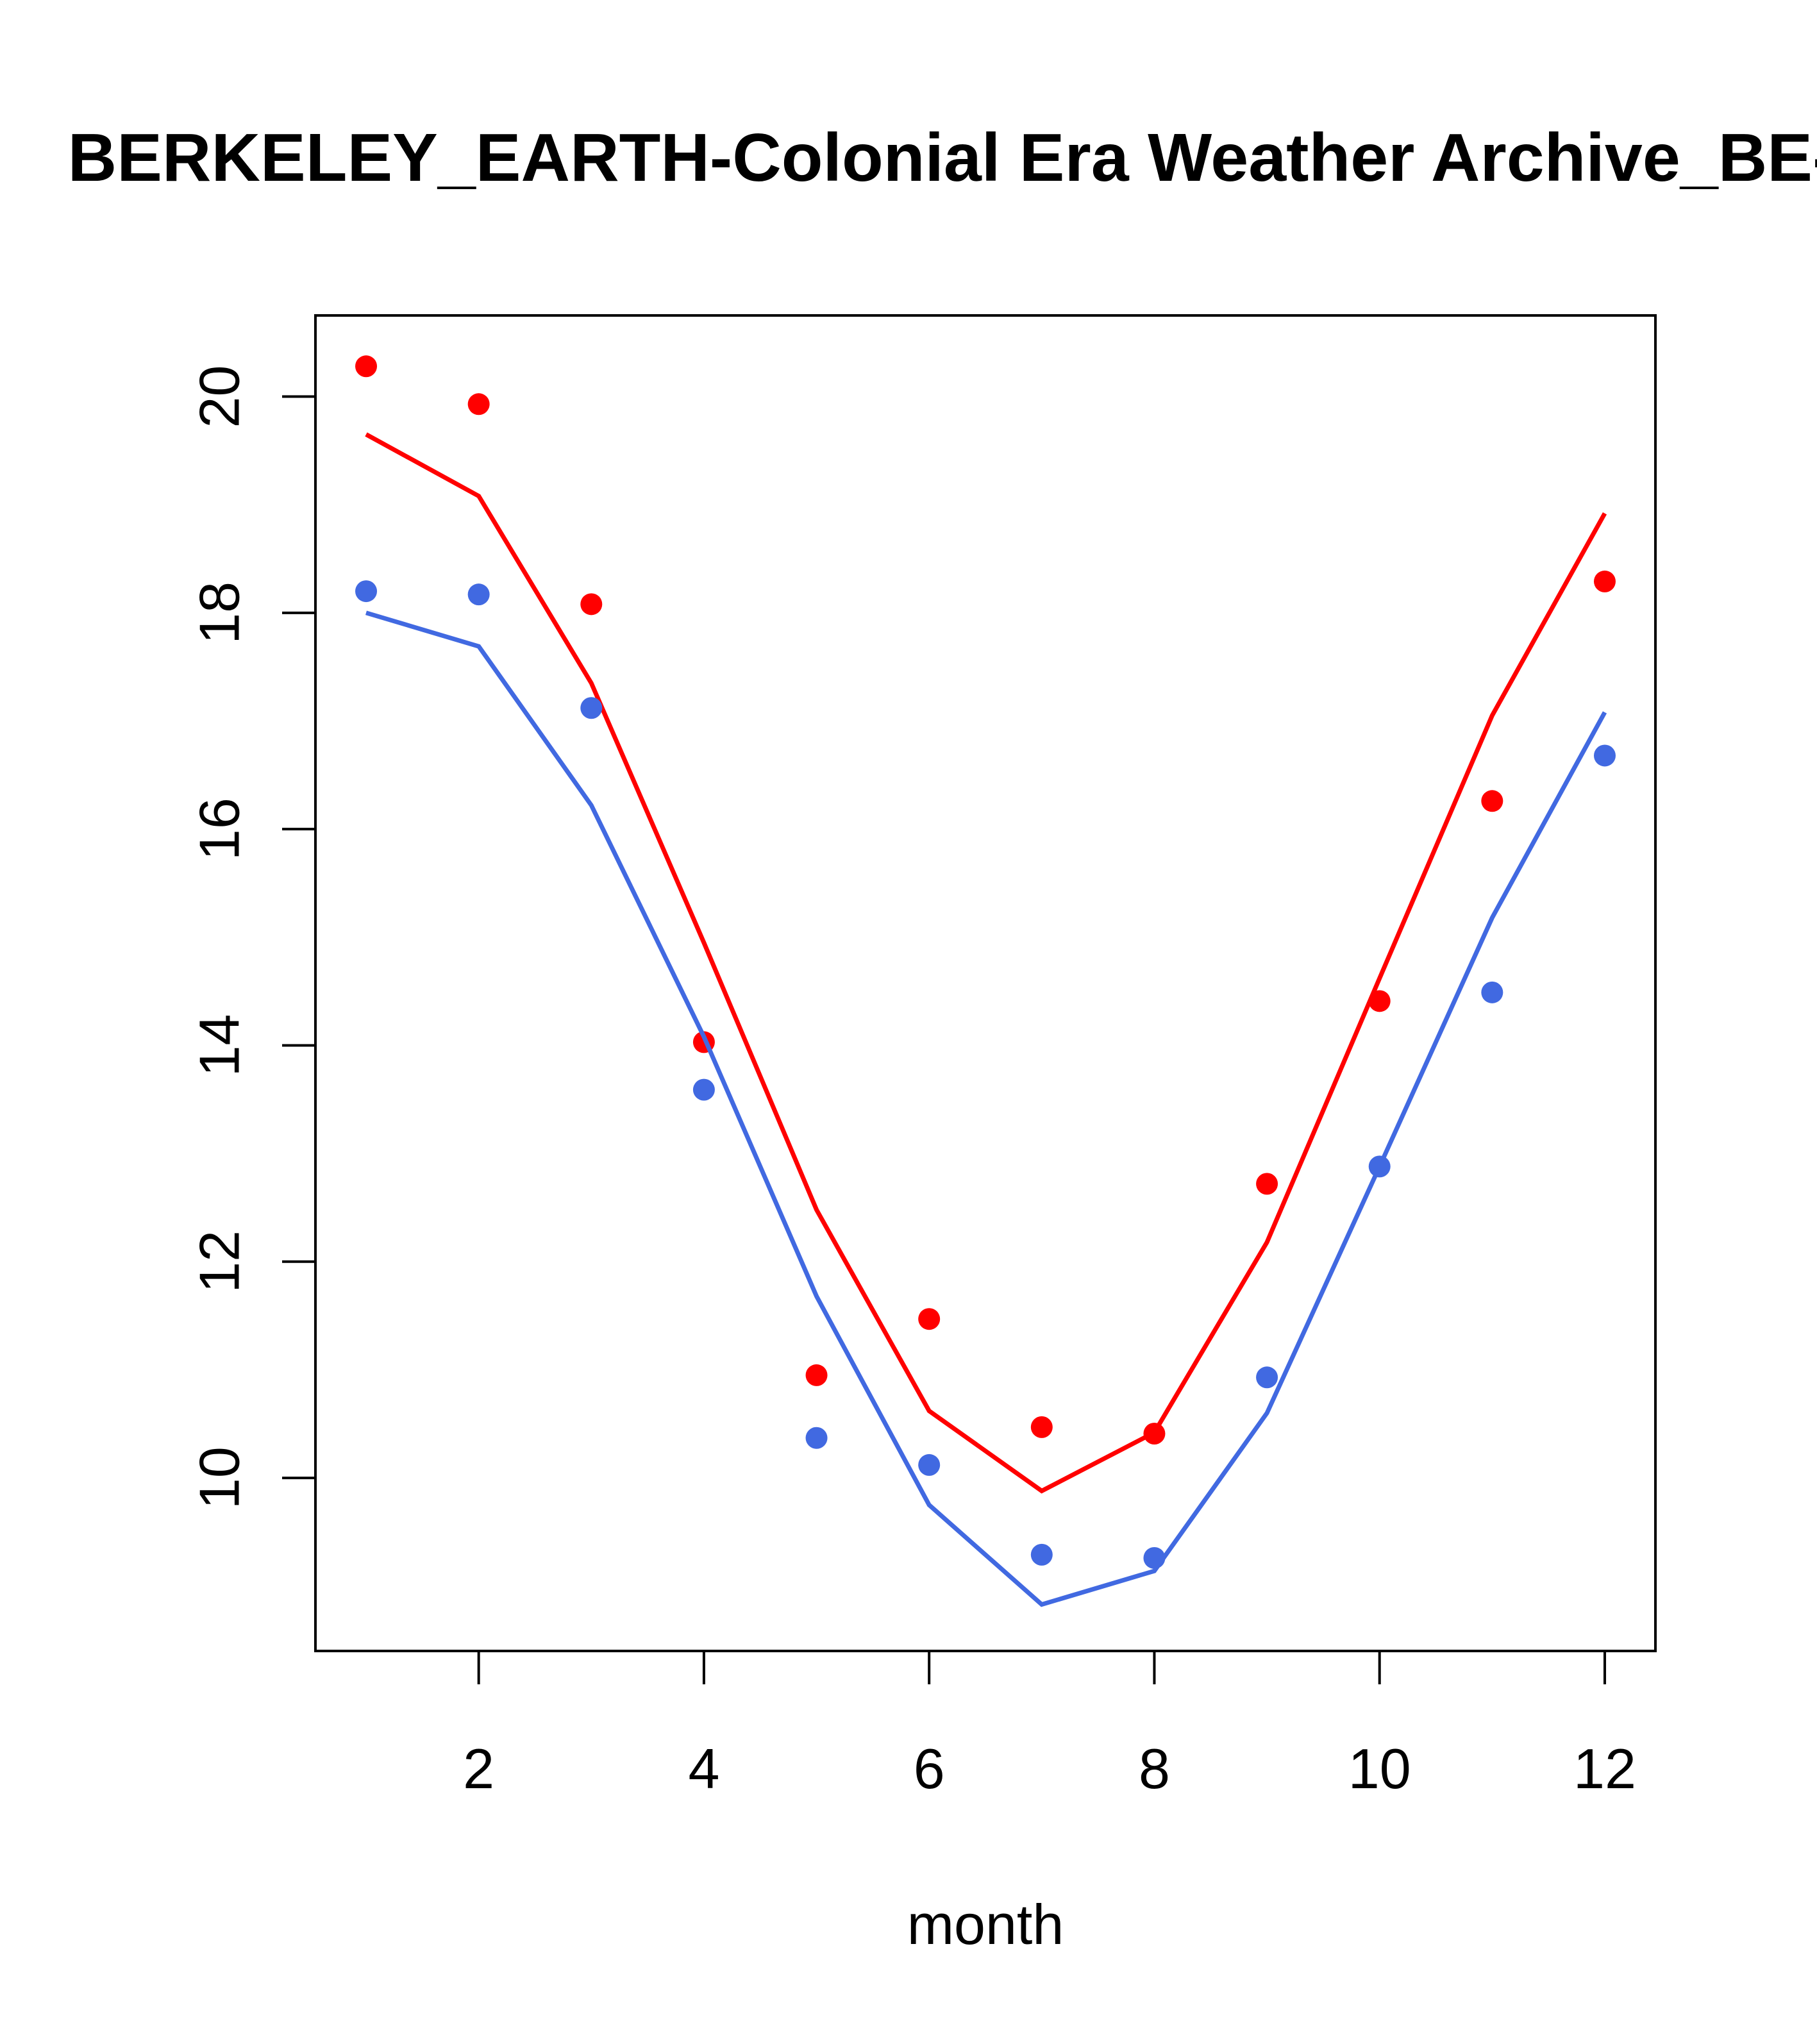  Describe the element at coordinates (1604, 1768) in the screenshot. I see `x-tick-label-12: 12` at that location.